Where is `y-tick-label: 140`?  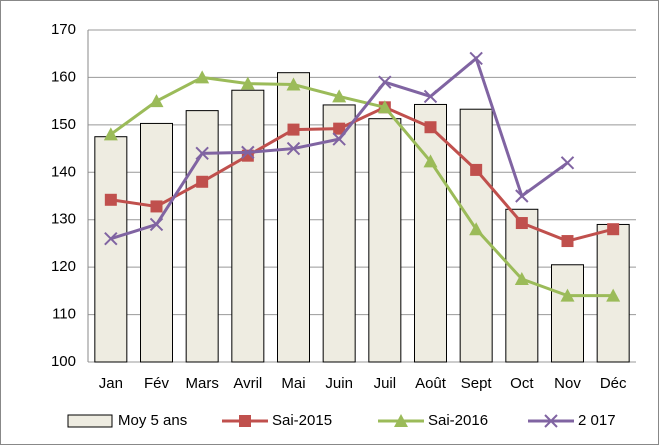 y-tick-label: 140 is located at coordinates (63, 171).